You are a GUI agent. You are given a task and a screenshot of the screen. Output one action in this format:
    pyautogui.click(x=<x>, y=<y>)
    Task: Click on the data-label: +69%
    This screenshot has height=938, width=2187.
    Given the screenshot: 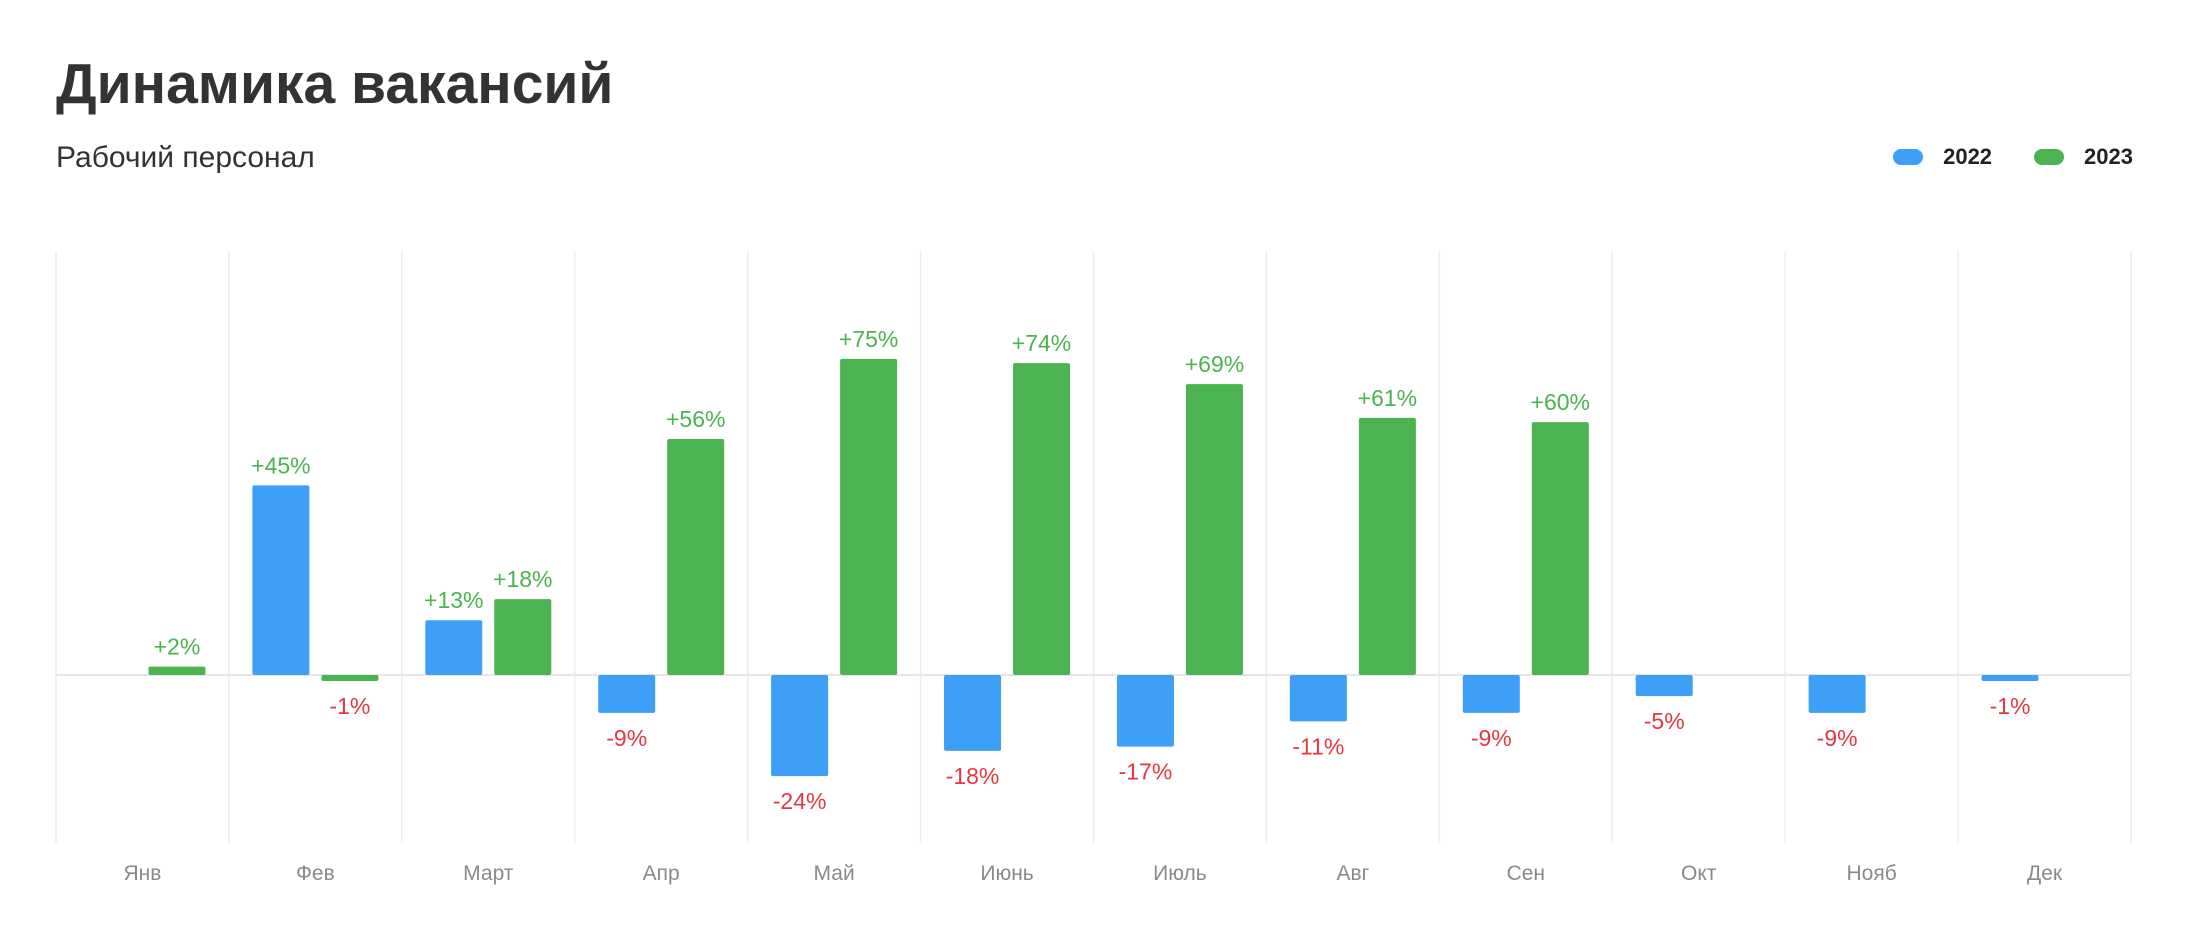 What is the action you would take?
    pyautogui.click(x=1214, y=364)
    